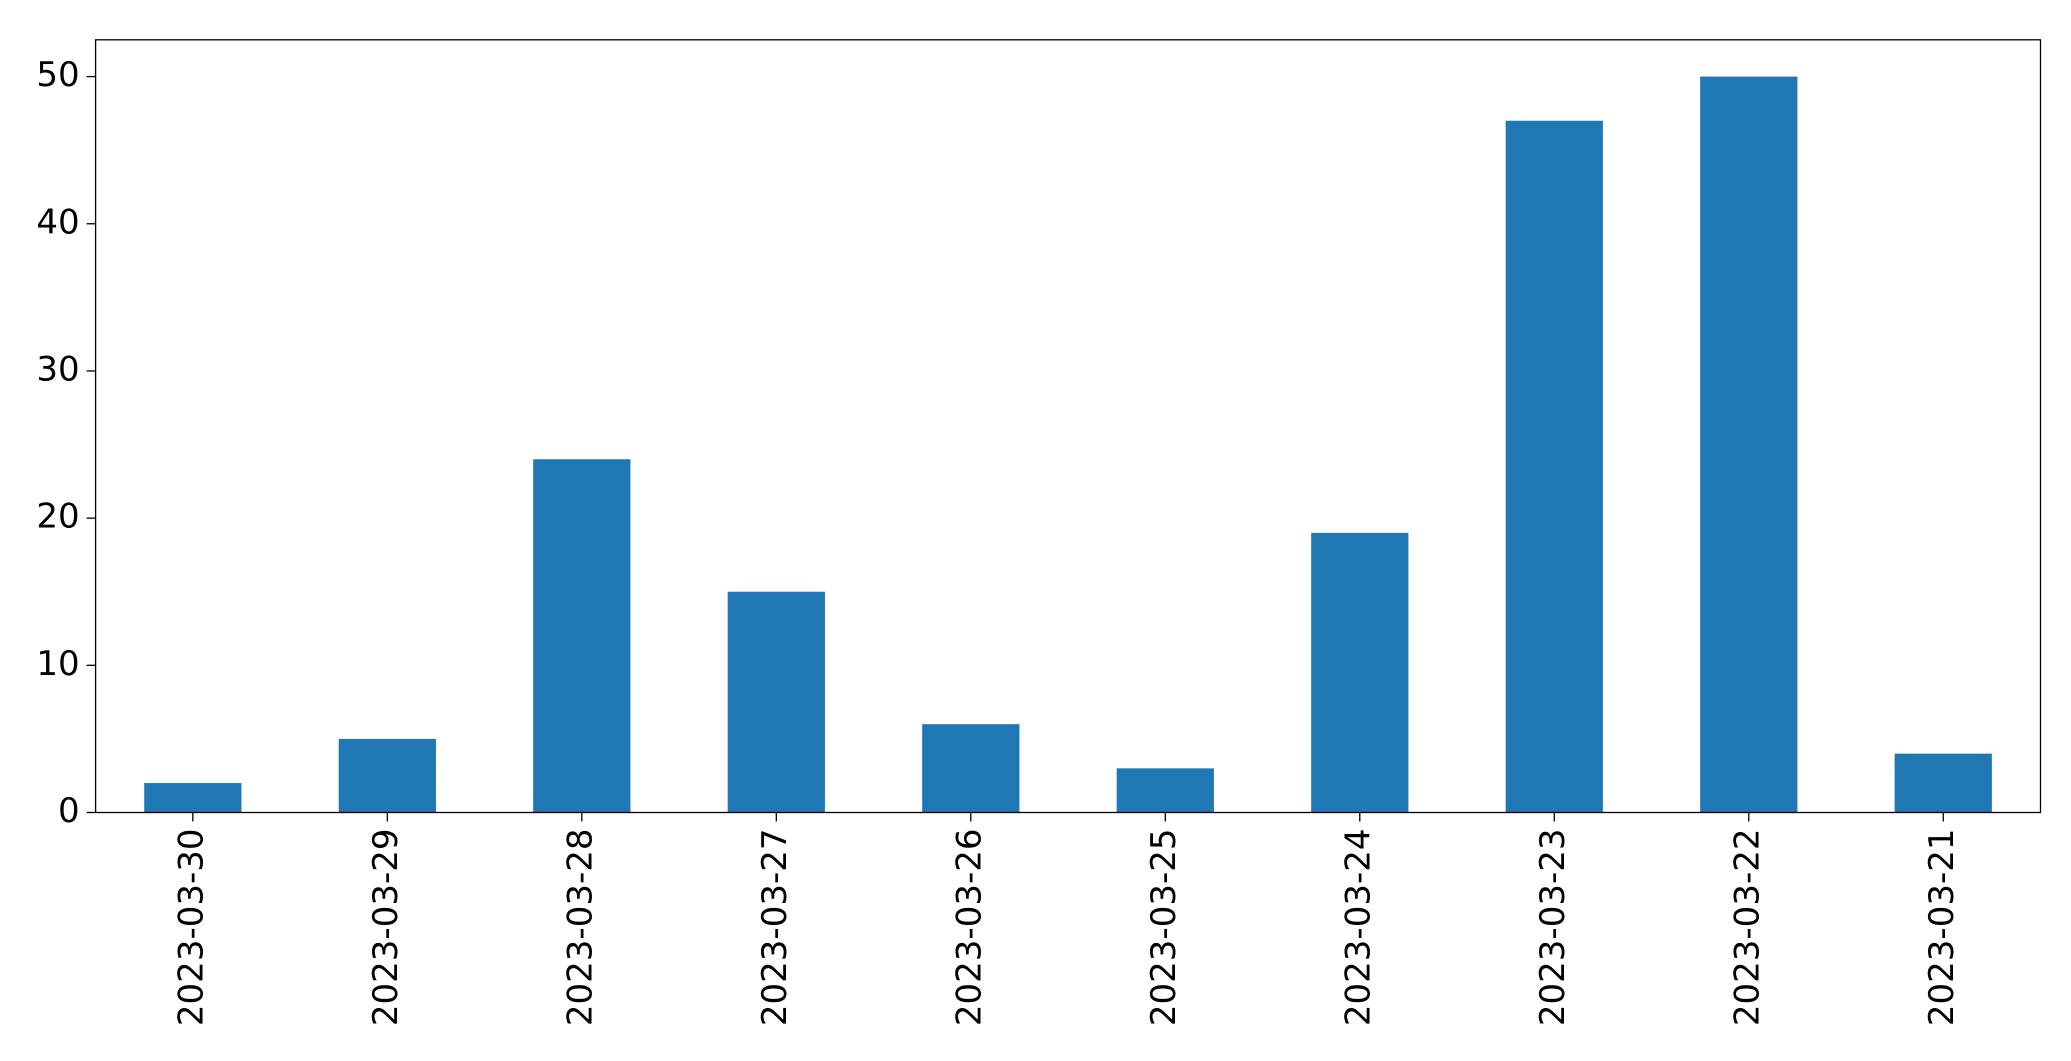 The width and height of the screenshot is (2071, 1061). What do you see at coordinates (57, 517) in the screenshot?
I see `y-tick-label: 20` at bounding box center [57, 517].